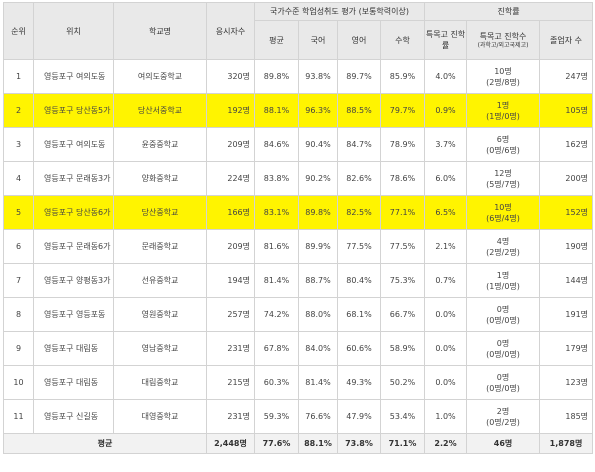 This screenshot has height=472, width=595. I want to click on special-count-cell: 2명 (0명/2명), so click(503, 416).